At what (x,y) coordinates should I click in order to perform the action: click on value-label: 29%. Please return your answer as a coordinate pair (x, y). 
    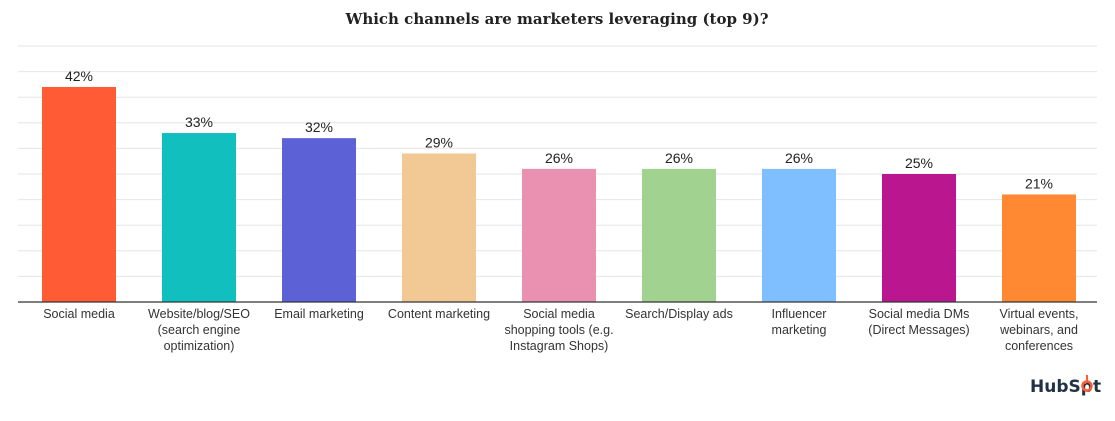
    Looking at the image, I should click on (439, 143).